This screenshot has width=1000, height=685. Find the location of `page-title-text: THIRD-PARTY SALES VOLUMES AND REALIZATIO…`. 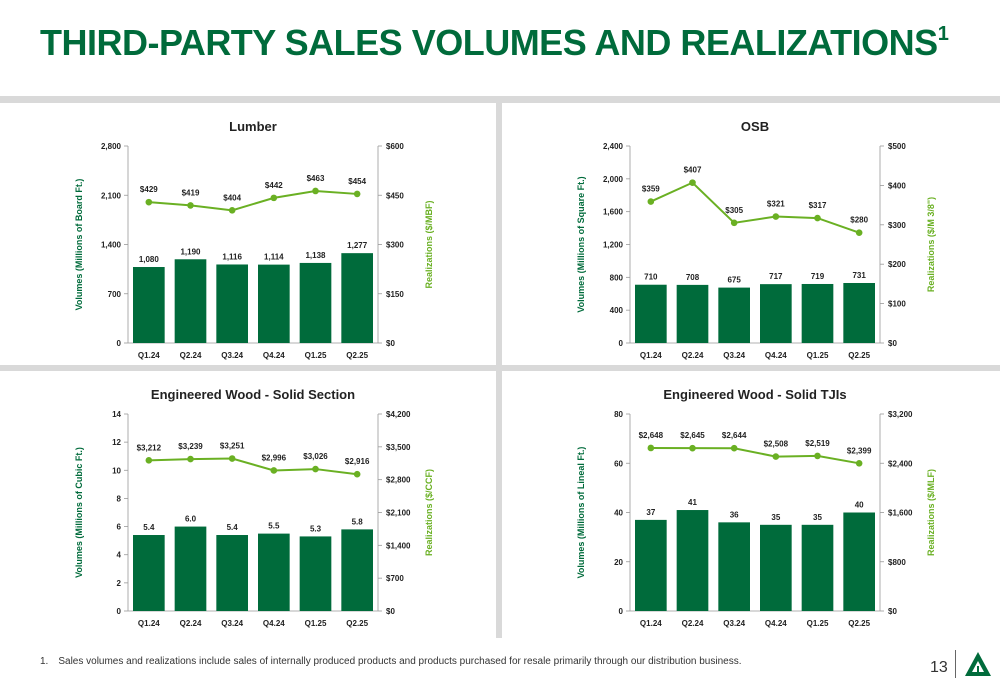

page-title-text: THIRD-PARTY SALES VOLUMES AND REALIZATIO… is located at coordinates (489, 42).